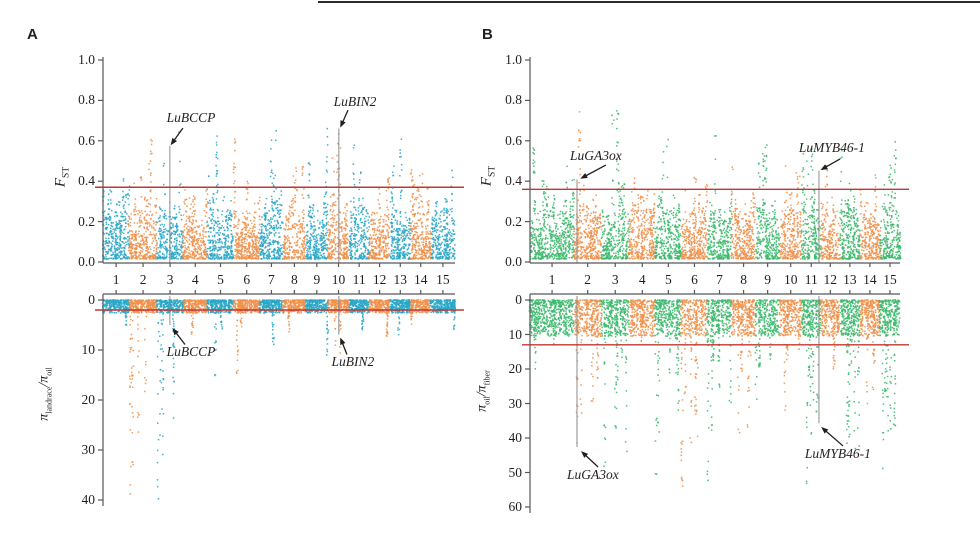  What do you see at coordinates (49, 400) in the screenshot?
I see `pi-subscript: landrace` at bounding box center [49, 400].